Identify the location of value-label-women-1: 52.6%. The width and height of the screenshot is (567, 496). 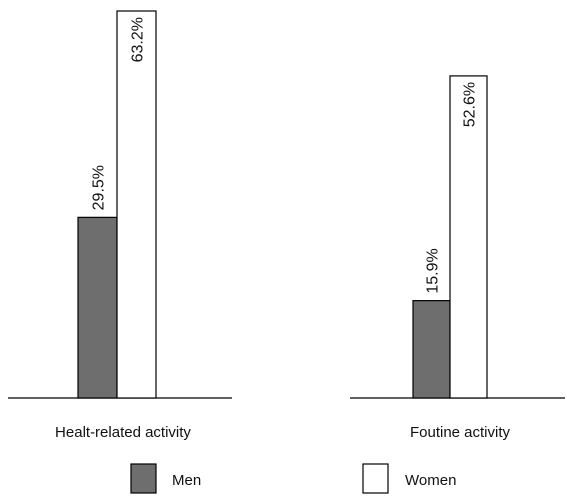
(470, 104).